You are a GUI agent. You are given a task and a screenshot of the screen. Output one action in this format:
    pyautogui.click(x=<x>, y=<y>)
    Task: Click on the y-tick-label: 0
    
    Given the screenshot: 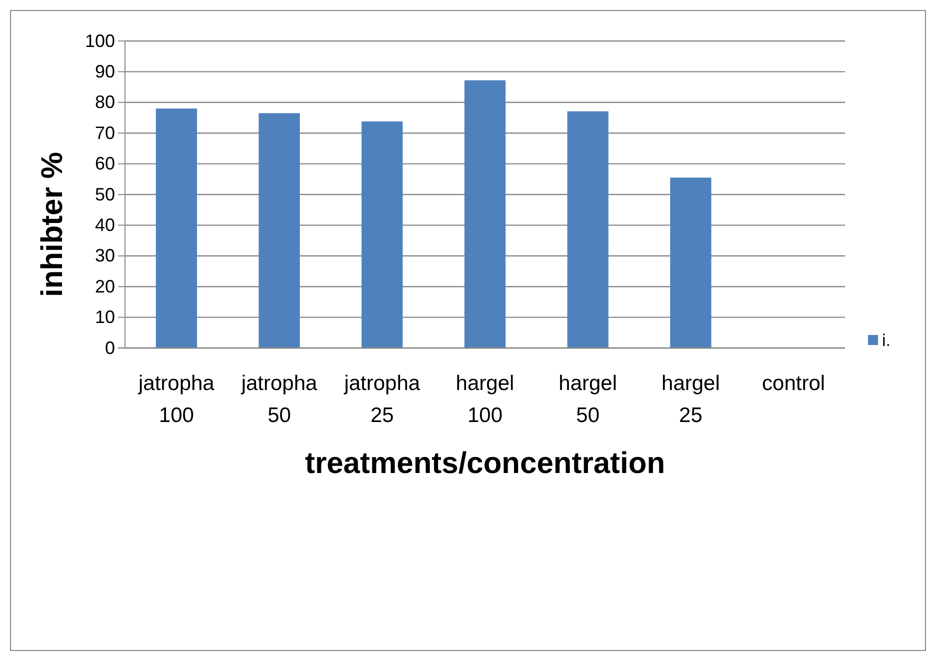 What is the action you would take?
    pyautogui.click(x=109, y=348)
    